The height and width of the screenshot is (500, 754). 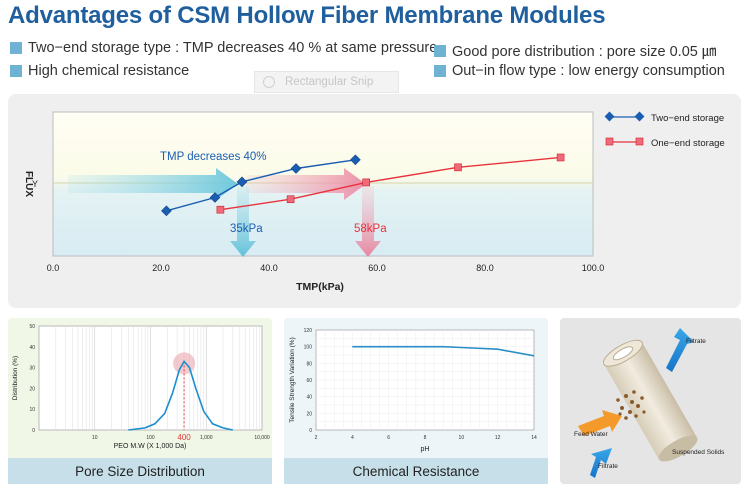 I want to click on pore-x-axis-label: PEO M.W (X 1,000 Da), so click(x=150, y=446).